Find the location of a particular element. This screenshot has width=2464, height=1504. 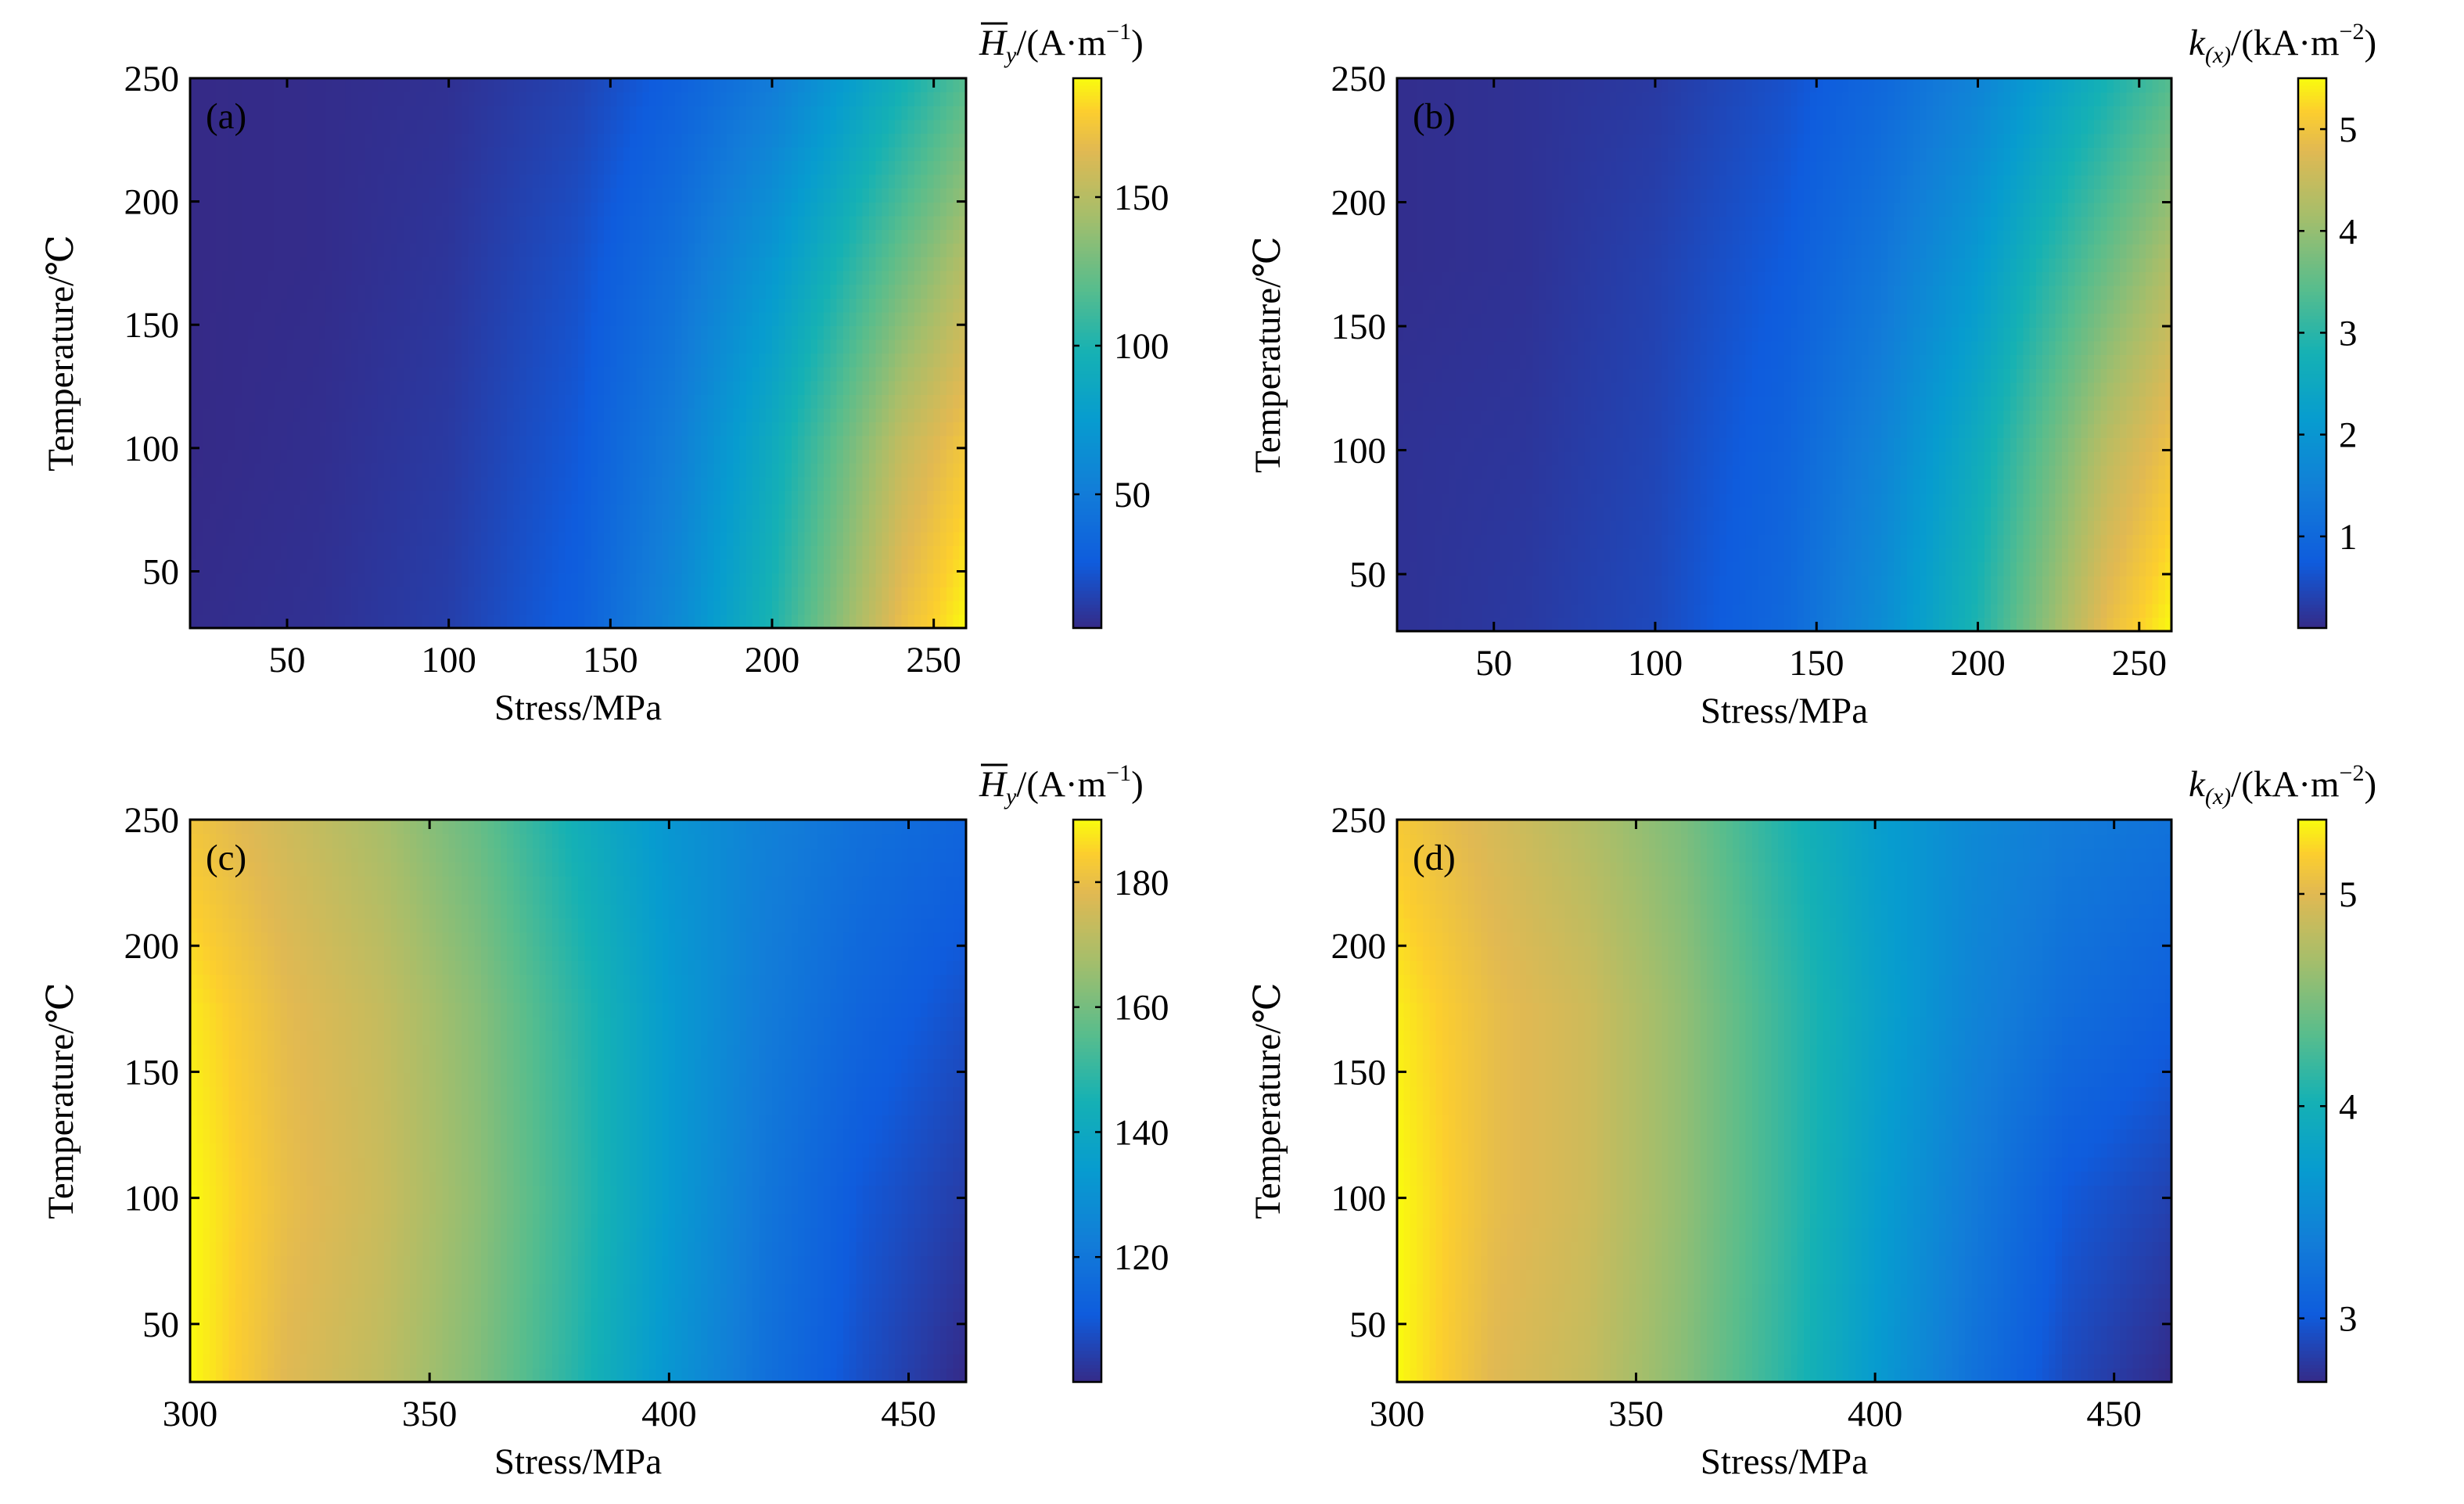

heatmap-cells is located at coordinates (578, 353).